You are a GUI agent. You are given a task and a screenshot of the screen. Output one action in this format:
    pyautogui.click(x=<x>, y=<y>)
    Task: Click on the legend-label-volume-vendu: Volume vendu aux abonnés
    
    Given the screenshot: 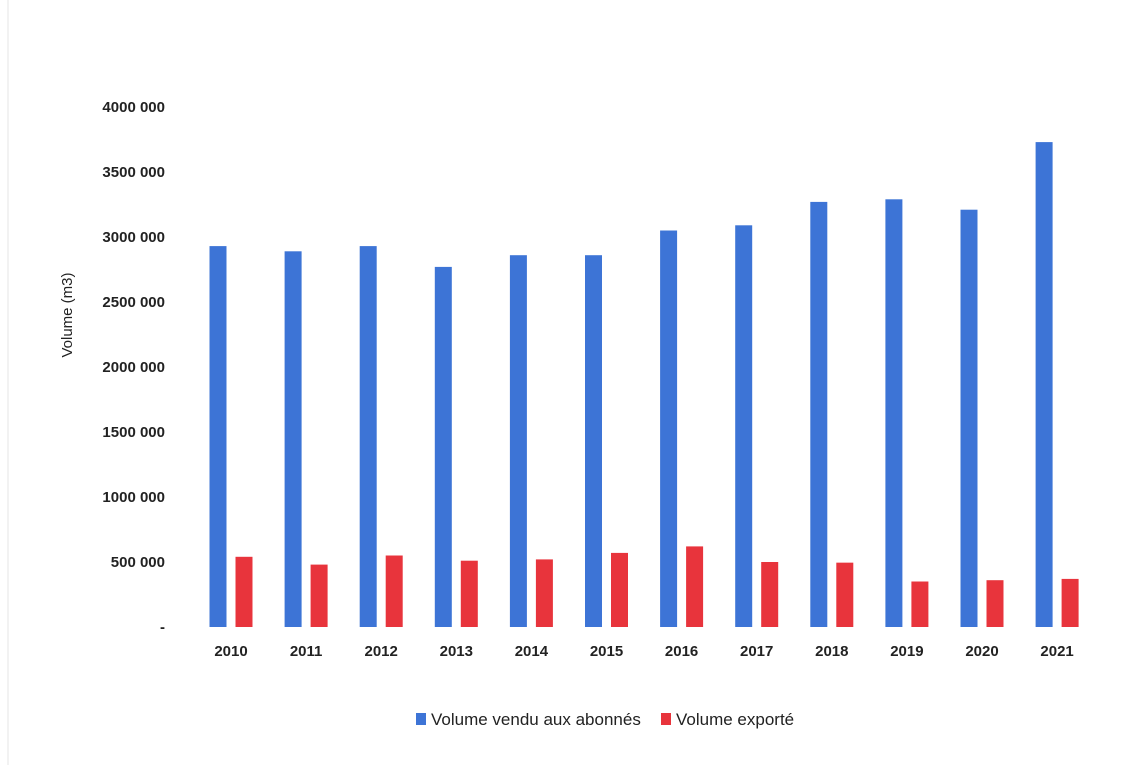 What is the action you would take?
    pyautogui.click(x=536, y=719)
    